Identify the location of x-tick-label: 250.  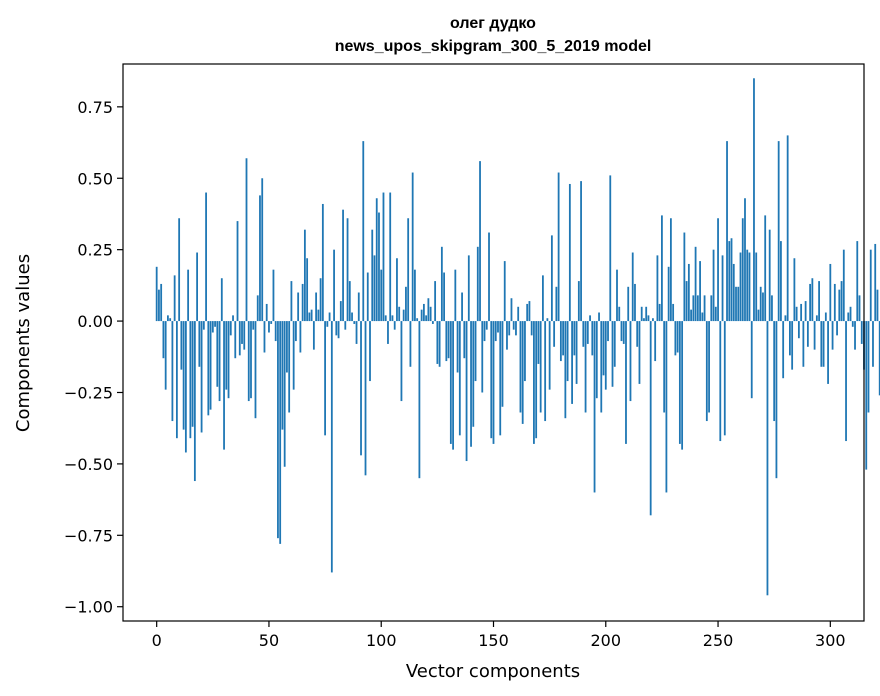
(718, 640).